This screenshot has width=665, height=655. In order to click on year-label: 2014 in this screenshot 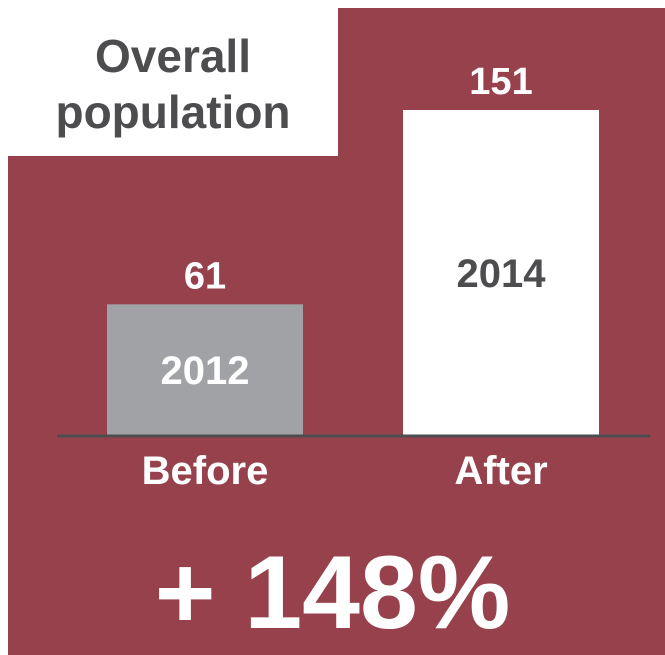, I will do `click(502, 274)`.